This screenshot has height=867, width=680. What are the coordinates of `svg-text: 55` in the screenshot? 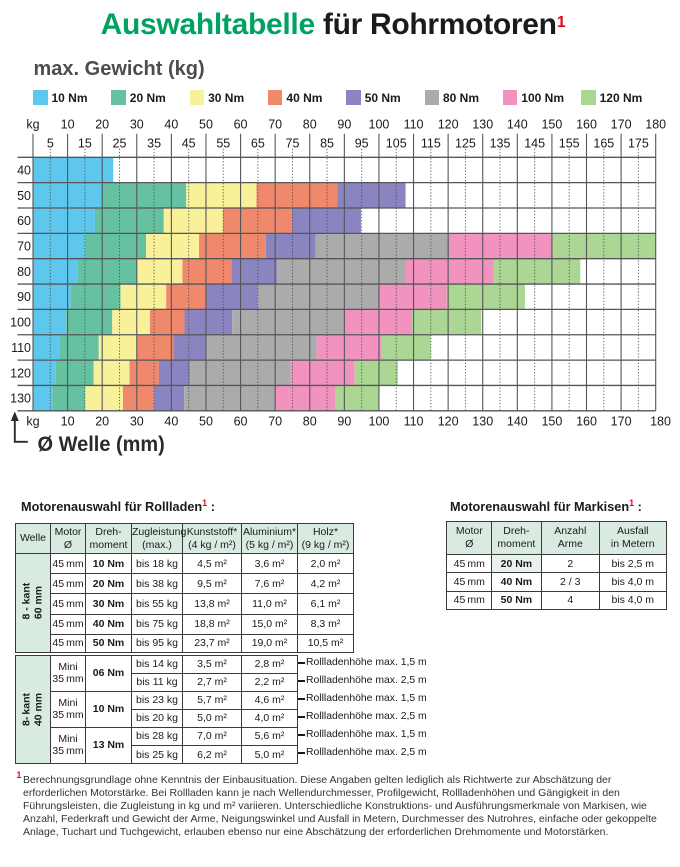 It's located at (223, 144).